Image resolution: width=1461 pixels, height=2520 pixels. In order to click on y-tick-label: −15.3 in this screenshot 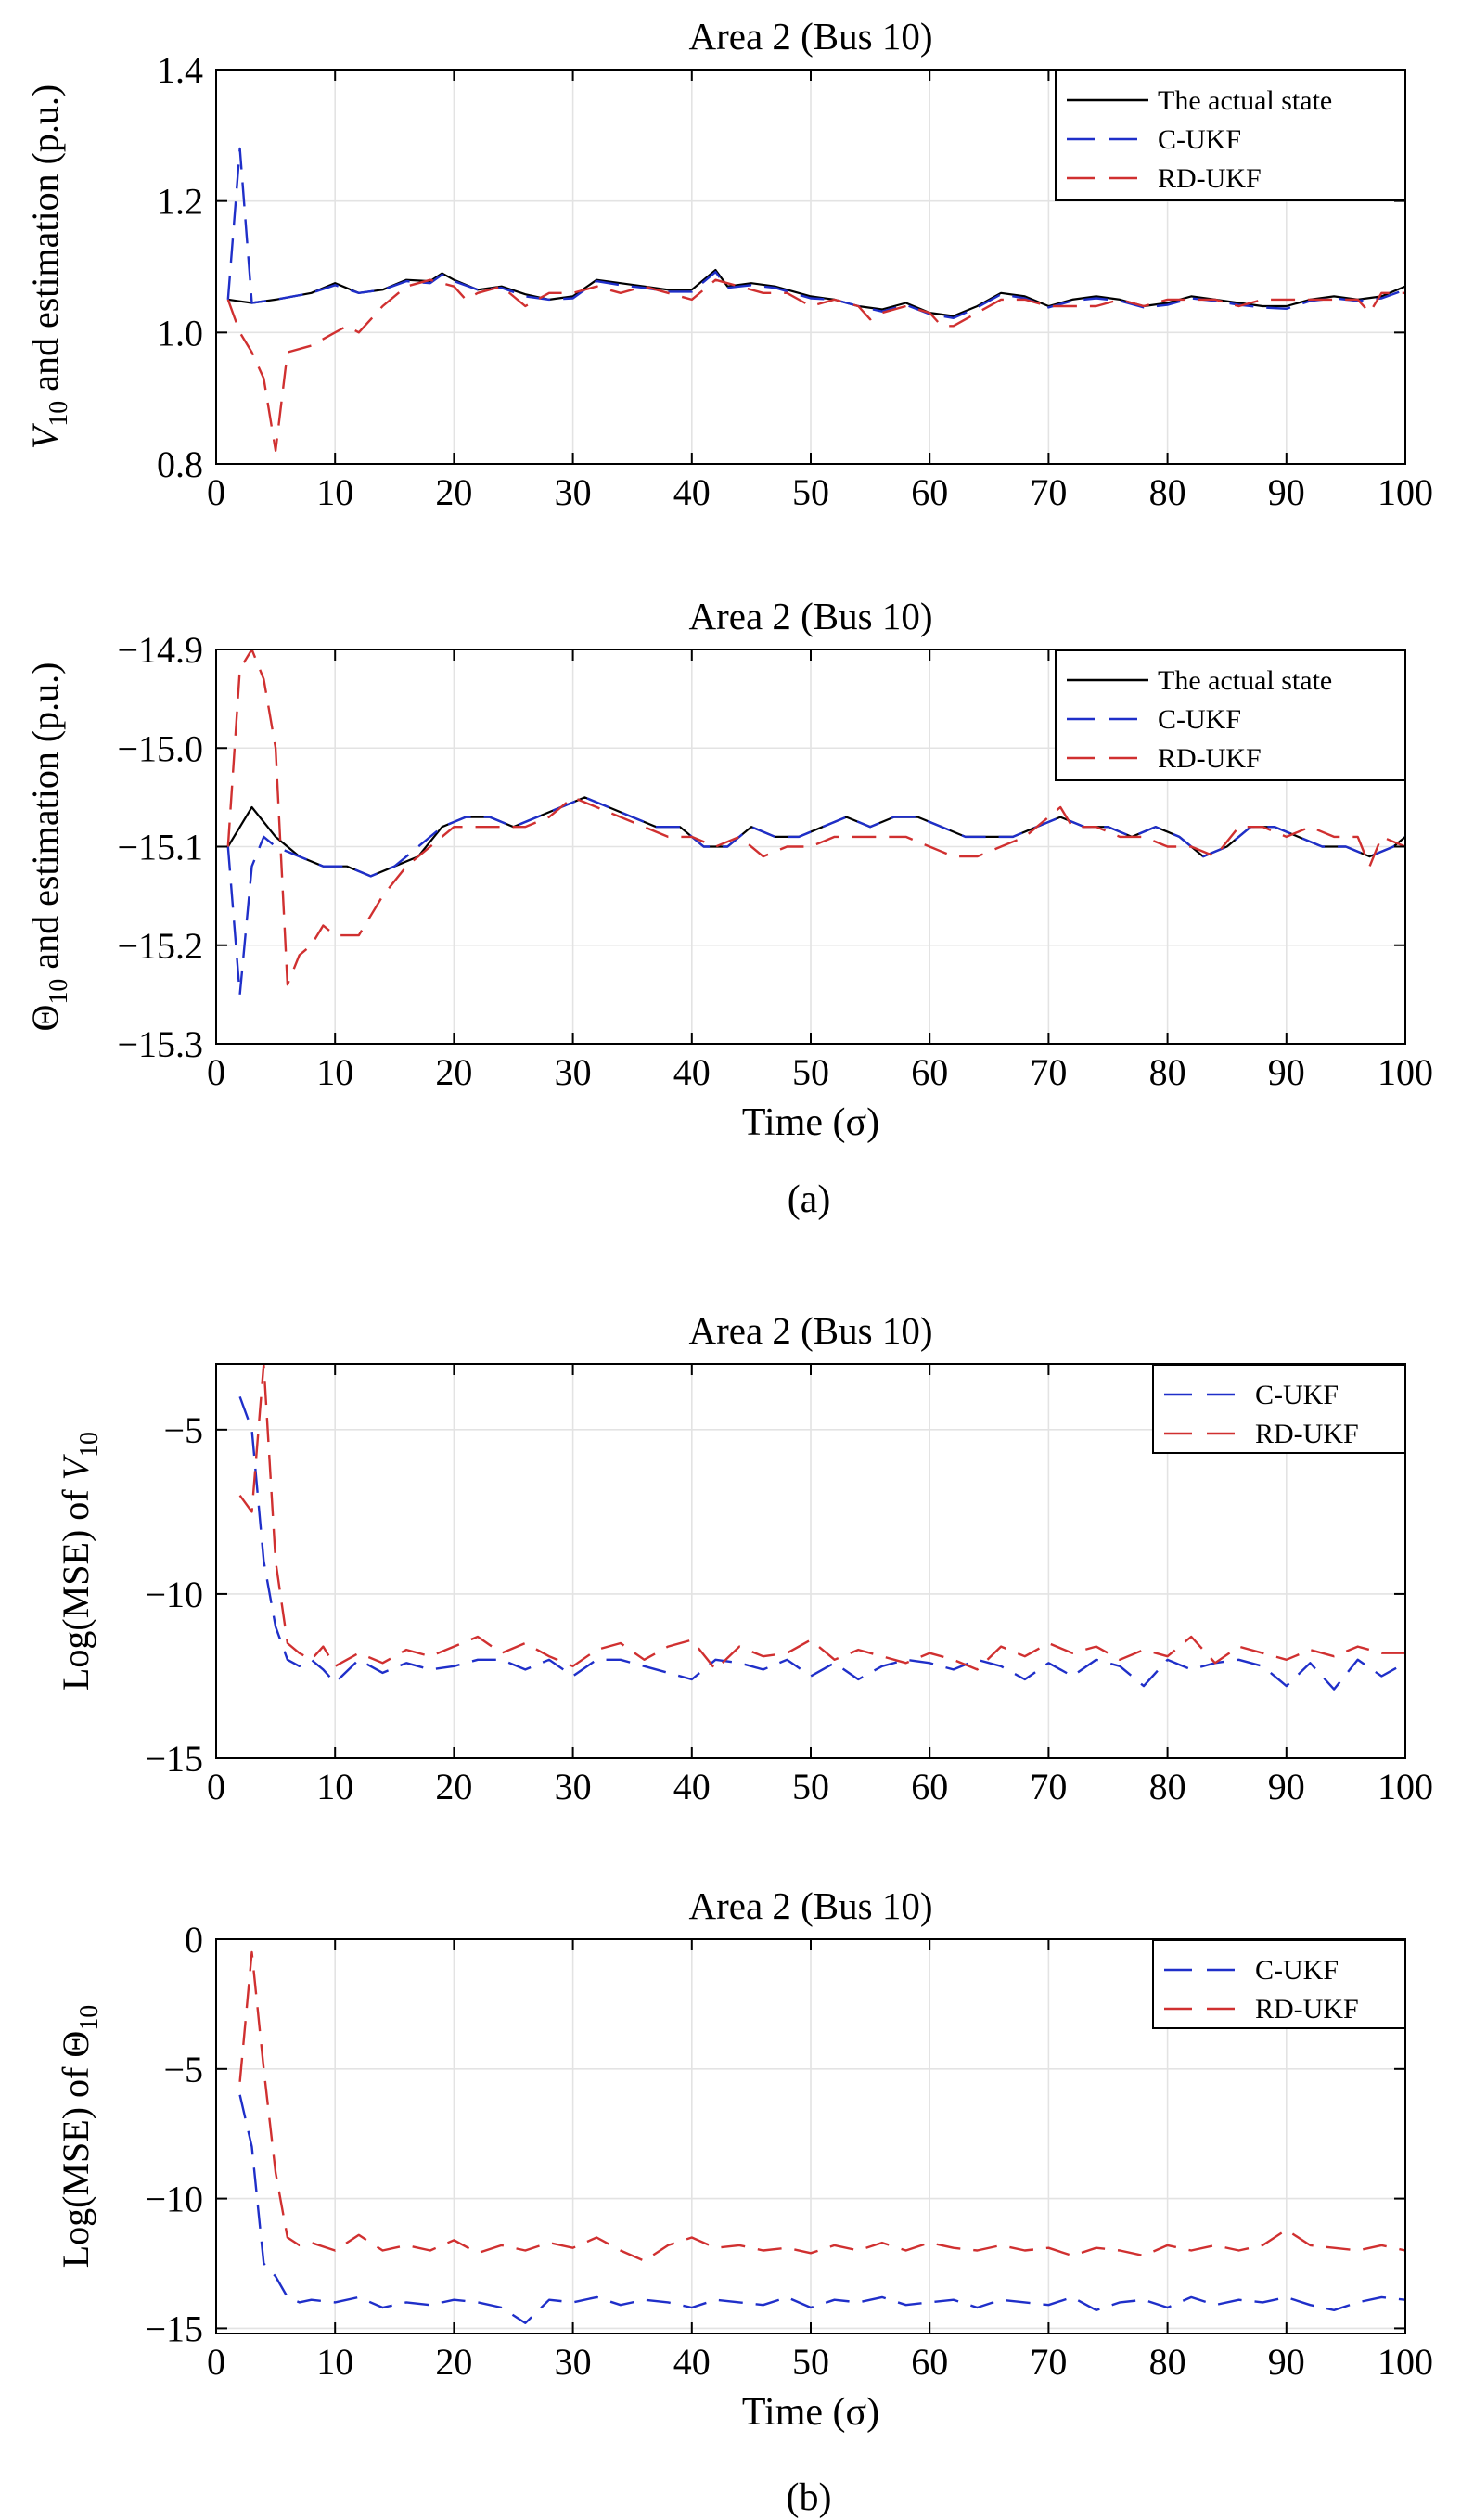, I will do `click(160, 1044)`.